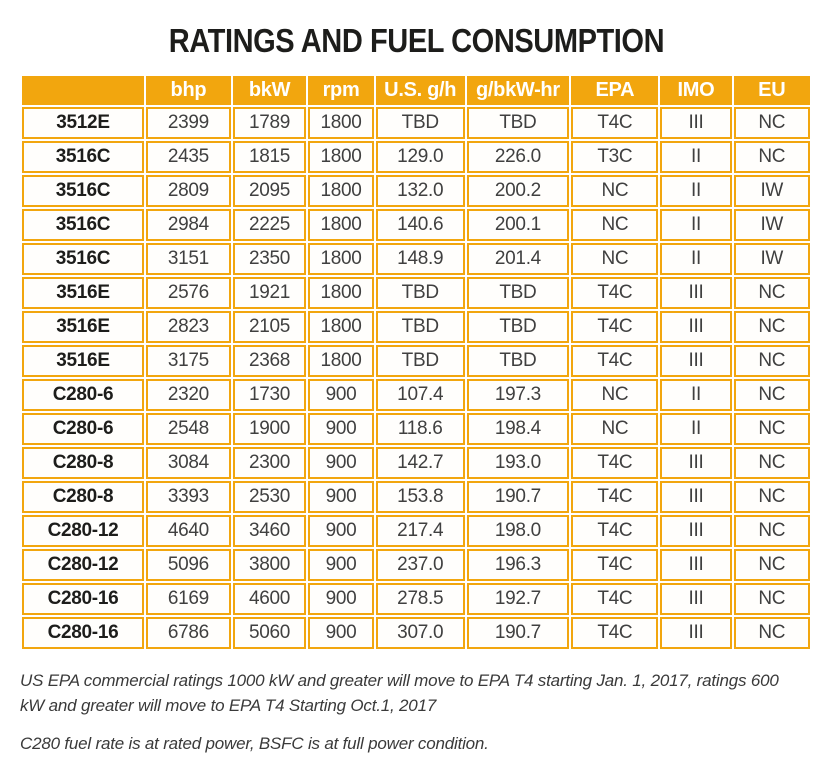 Image resolution: width=830 pixels, height=772 pixels. Describe the element at coordinates (518, 531) in the screenshot. I see `value-cell: 198.0` at that location.